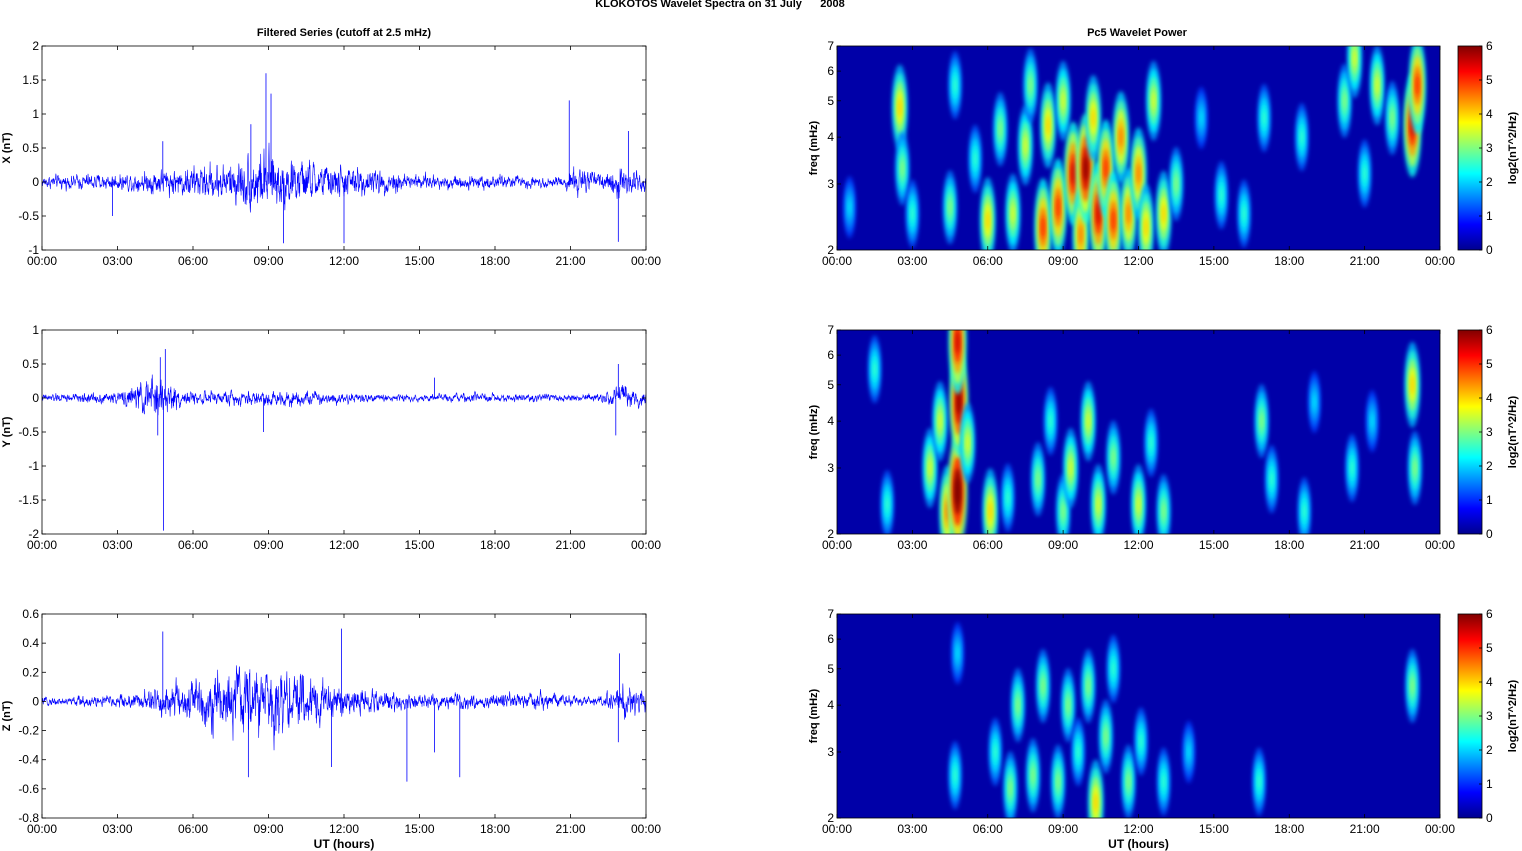 The height and width of the screenshot is (851, 1522). What do you see at coordinates (344, 716) in the screenshot?
I see `plot-area` at bounding box center [344, 716].